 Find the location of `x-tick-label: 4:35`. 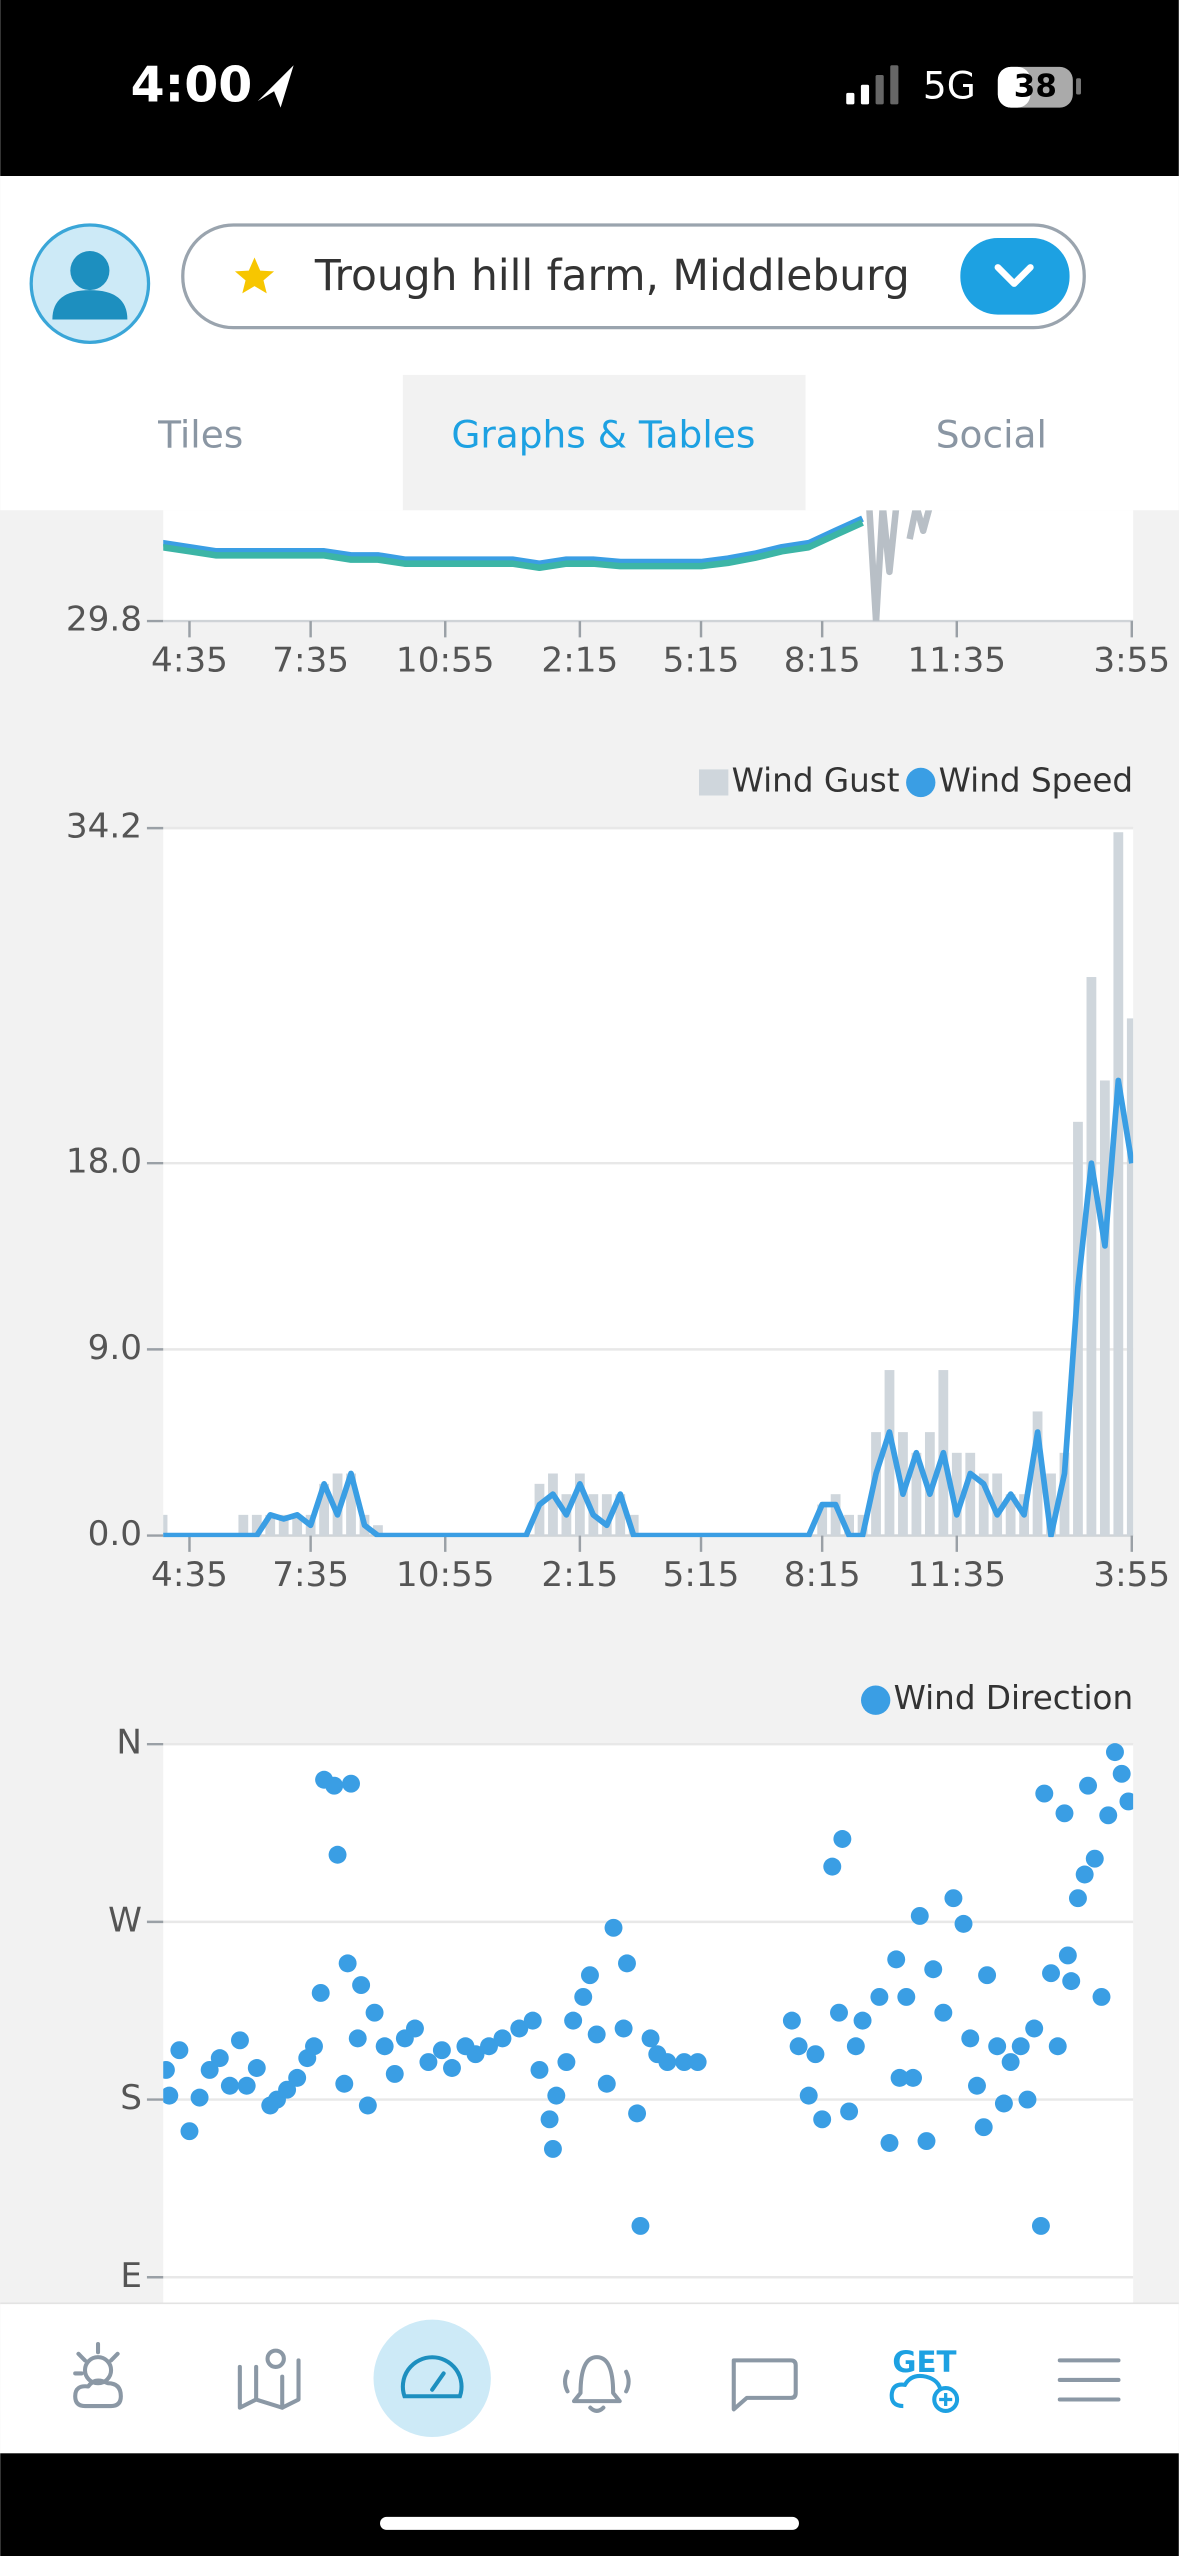

x-tick-label: 4:35 is located at coordinates (189, 660).